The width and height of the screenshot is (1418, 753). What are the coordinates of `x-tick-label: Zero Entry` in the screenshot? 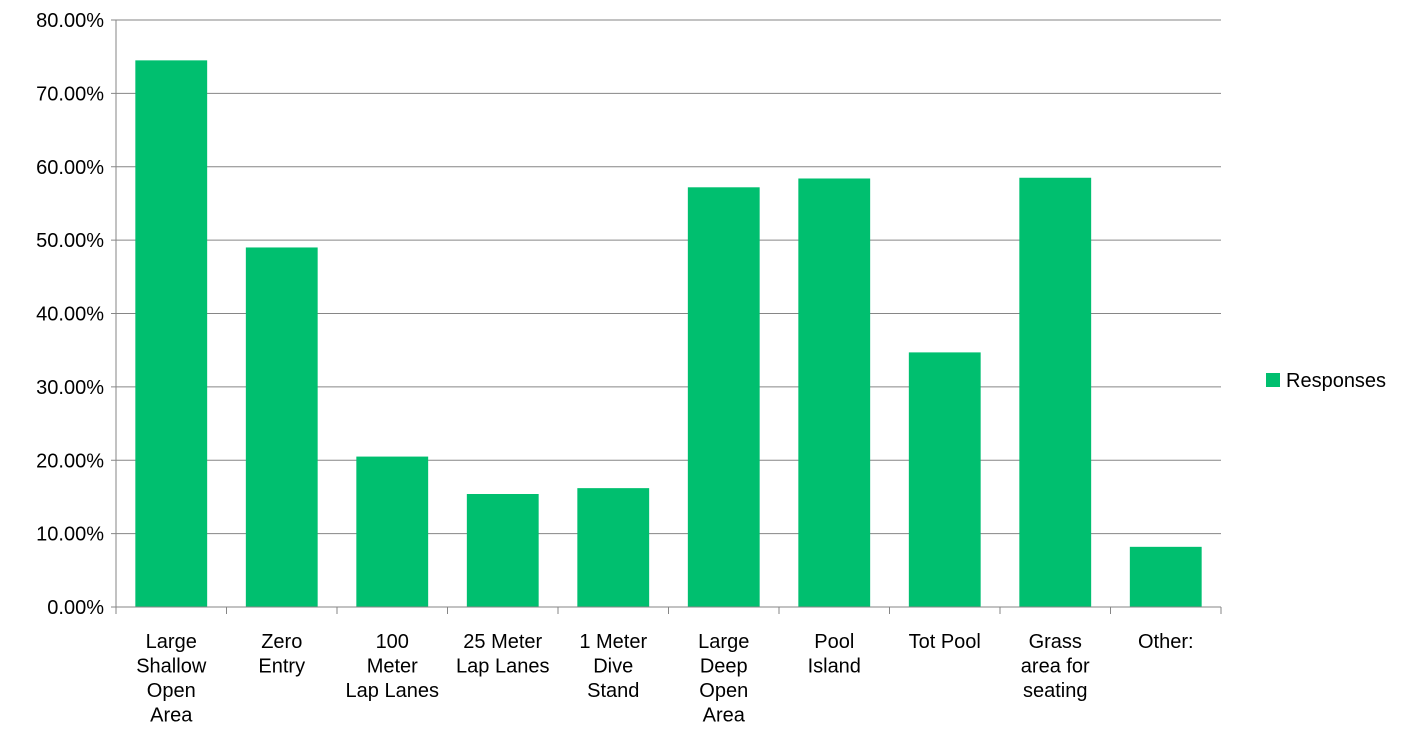 It's located at (281, 654).